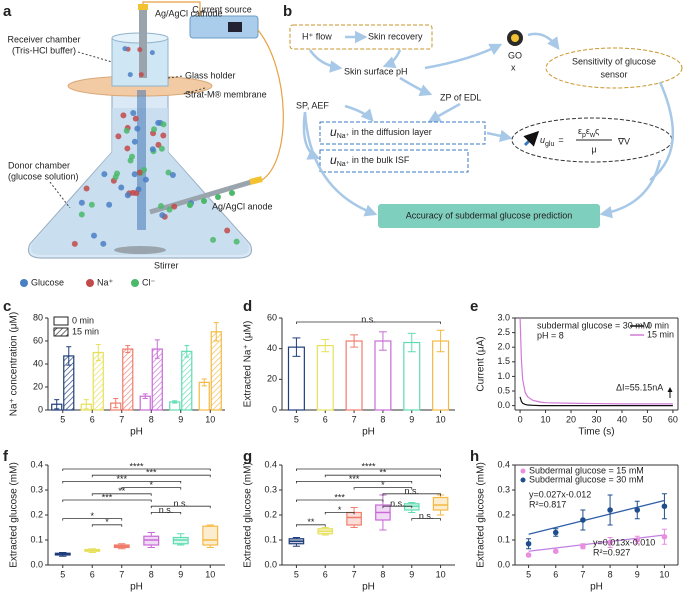 This screenshot has width=685, height=595. I want to click on anode, so click(204, 196).